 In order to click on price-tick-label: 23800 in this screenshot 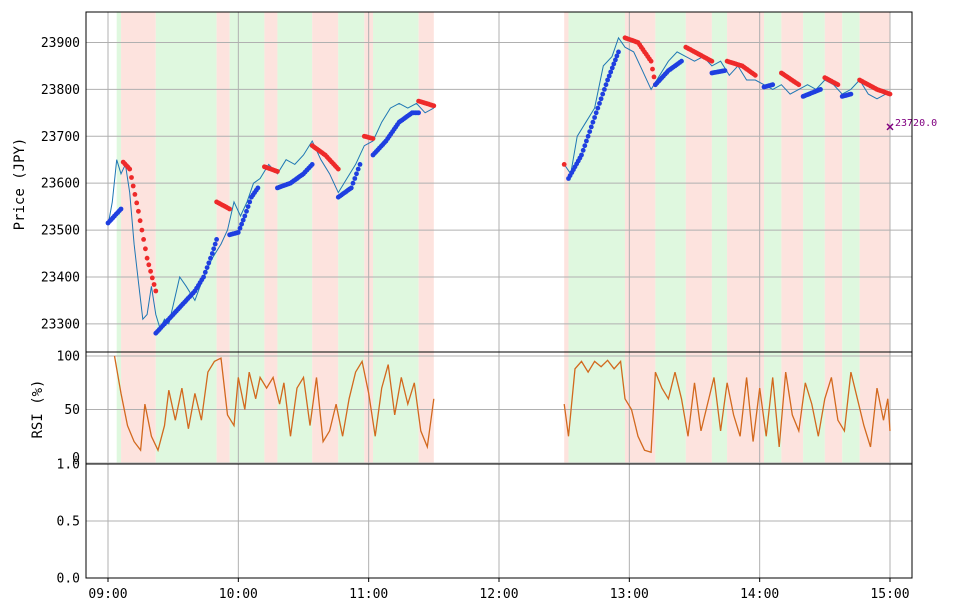, I will do `click(60, 90)`.